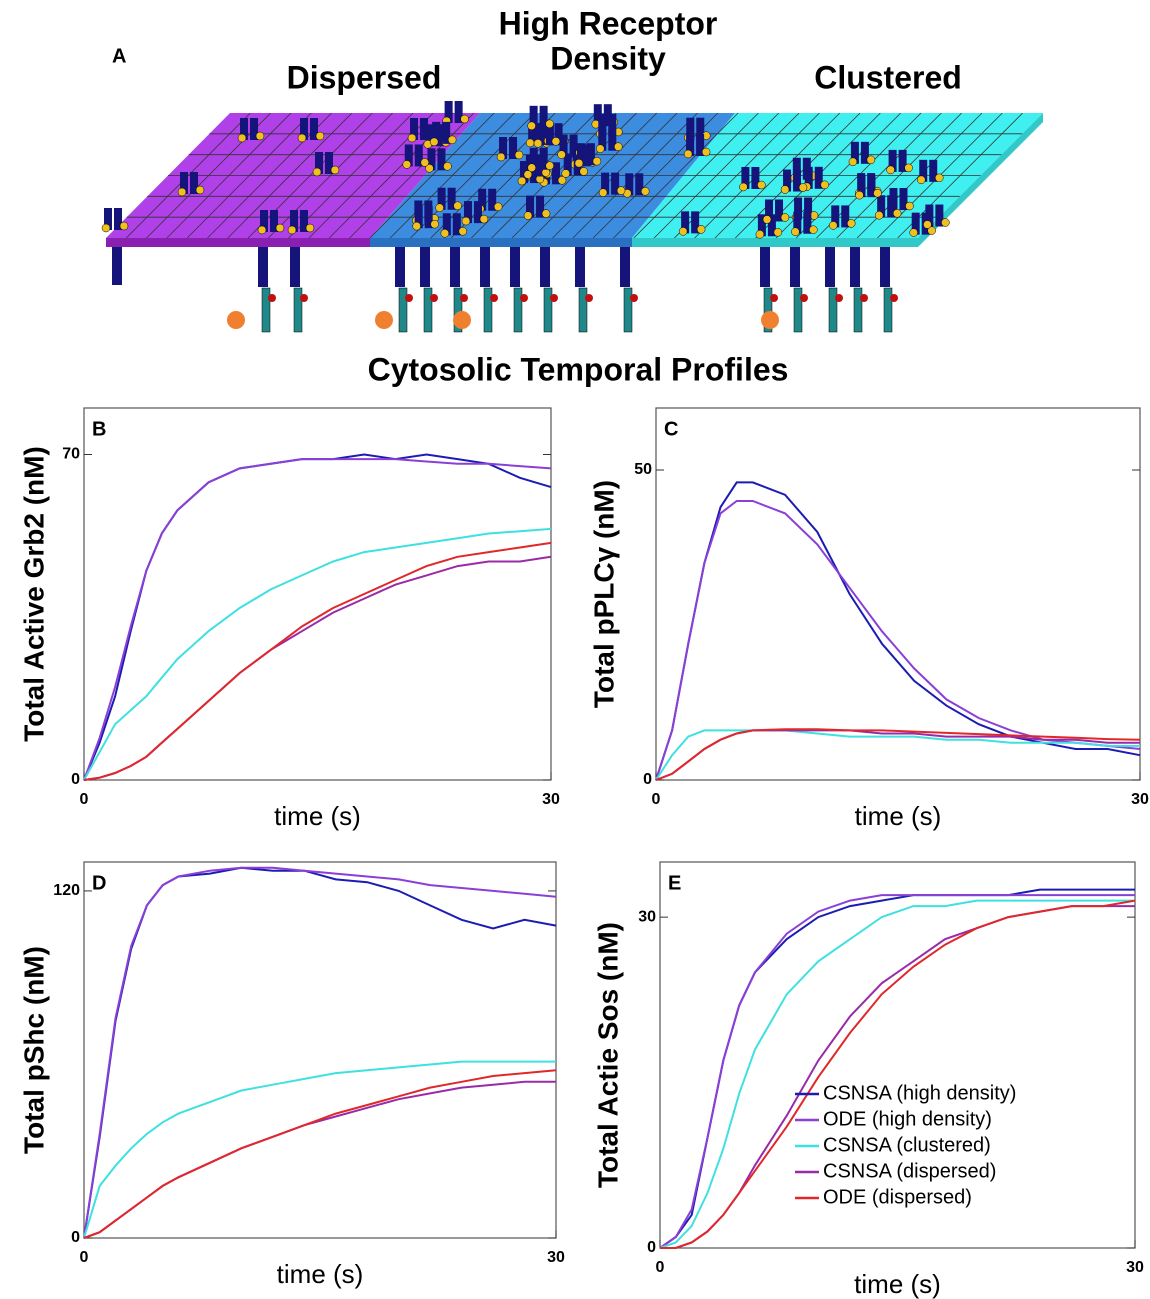  What do you see at coordinates (238, 242) in the screenshot?
I see `membrane-edge` at bounding box center [238, 242].